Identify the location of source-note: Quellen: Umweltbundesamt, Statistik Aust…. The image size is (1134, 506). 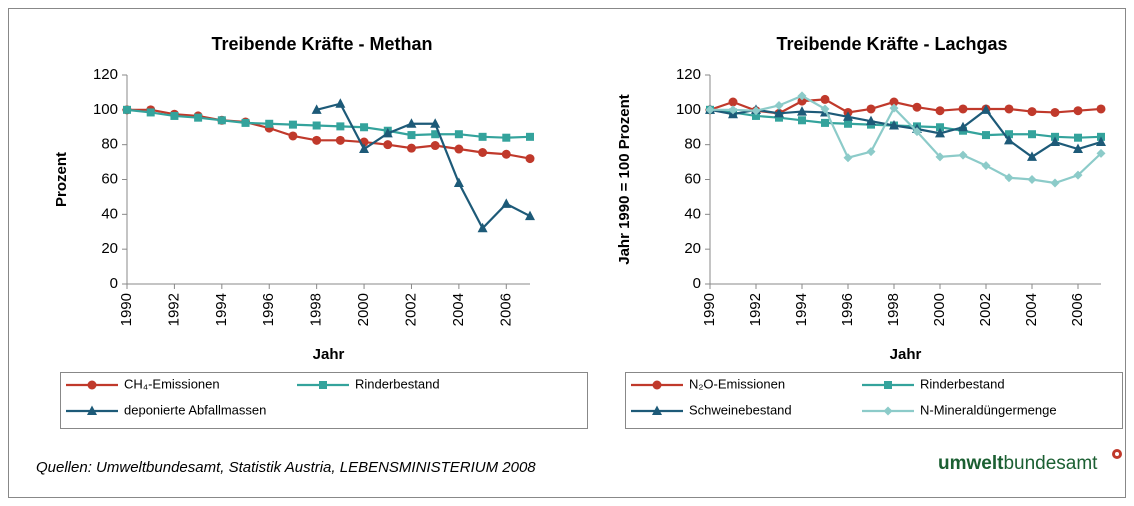
(286, 467).